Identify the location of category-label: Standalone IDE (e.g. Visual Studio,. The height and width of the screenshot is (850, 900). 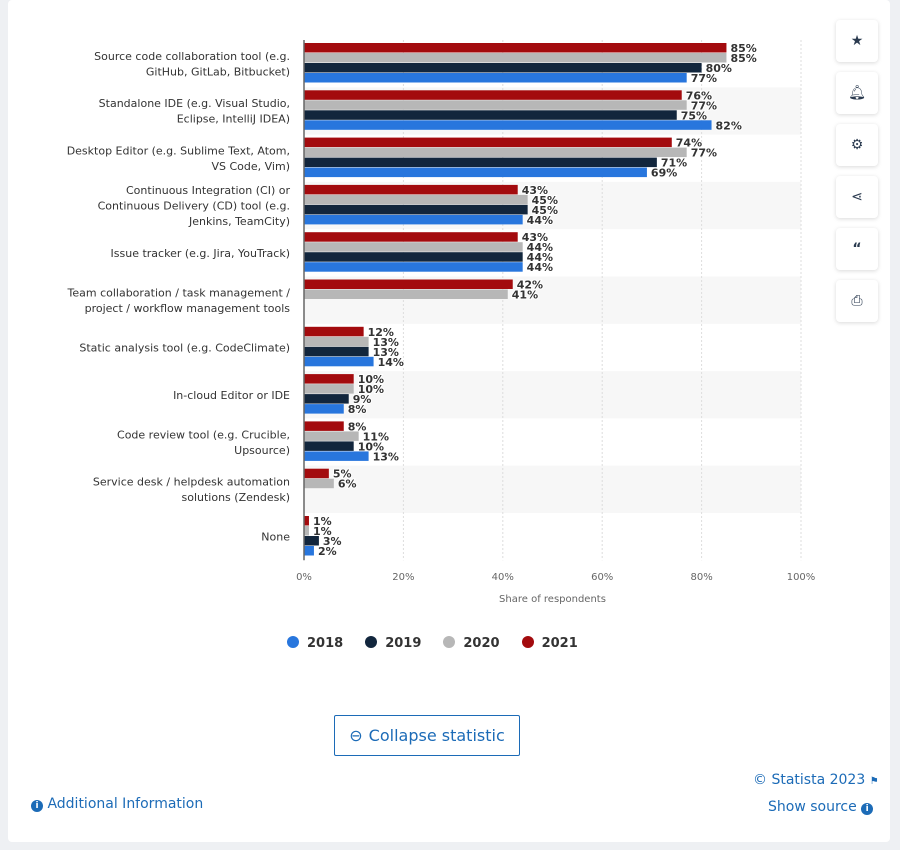
(194, 103).